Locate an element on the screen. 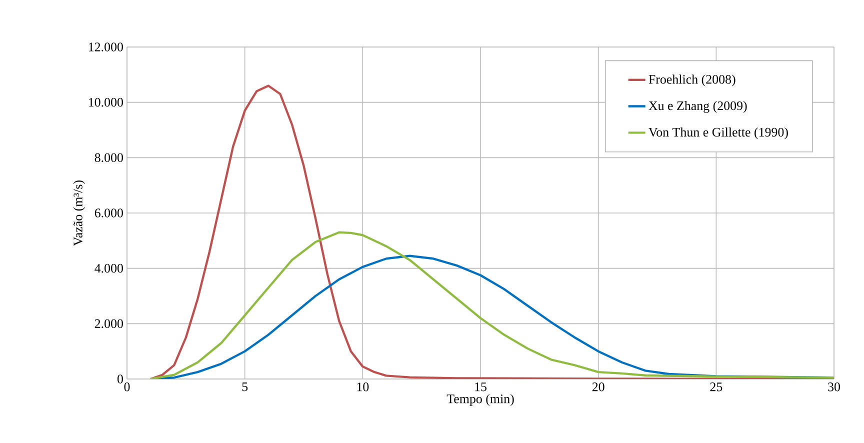 The image size is (864, 443). y-tick-label: 12.000 is located at coordinates (106, 47).